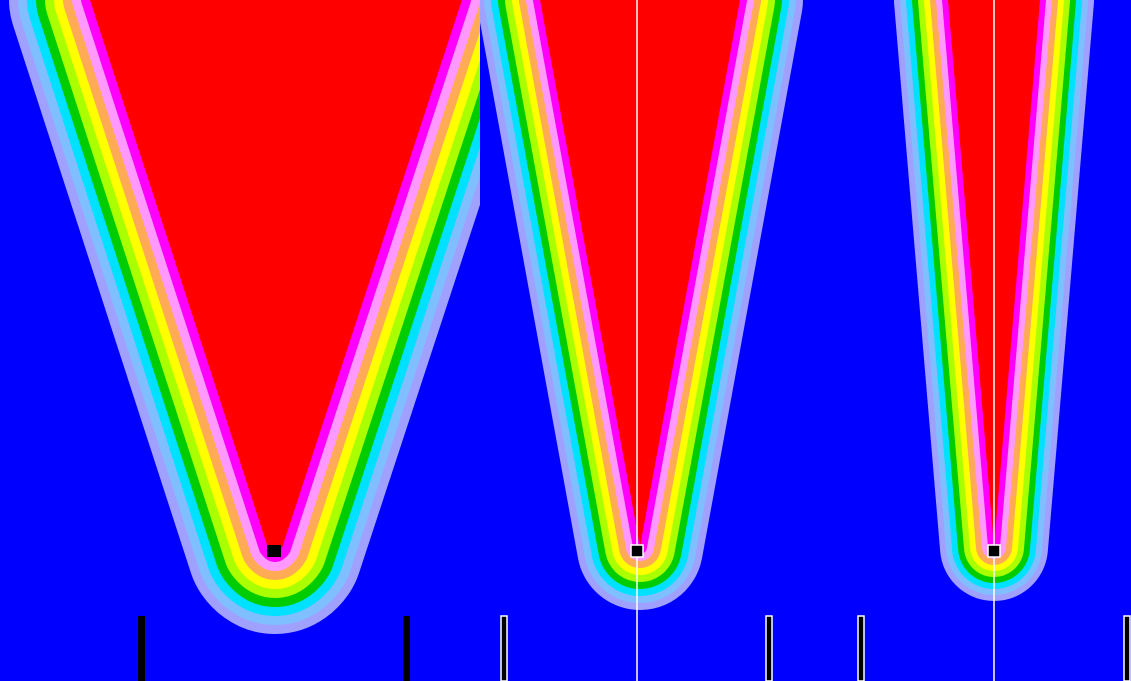  What do you see at coordinates (141, 648) in the screenshot?
I see `panel-1-bar-left` at bounding box center [141, 648].